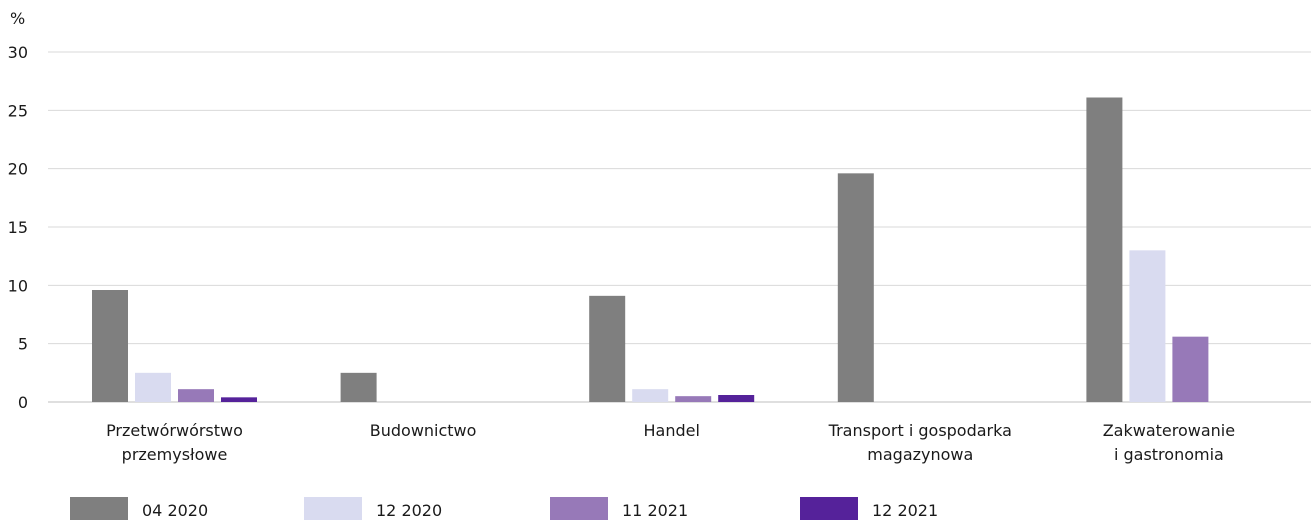  Describe the element at coordinates (504, 508) in the screenshot. I see `legend: 04 2020 12 2020 11 2021 12 2021` at that location.